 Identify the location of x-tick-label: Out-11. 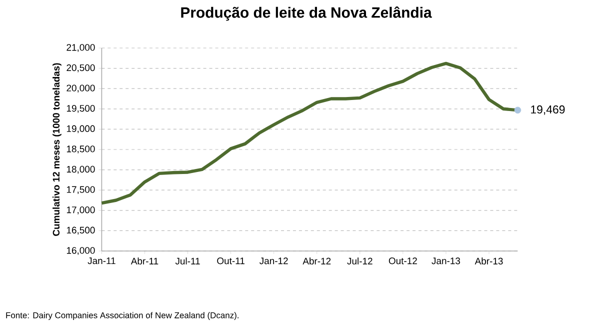
(230, 261).